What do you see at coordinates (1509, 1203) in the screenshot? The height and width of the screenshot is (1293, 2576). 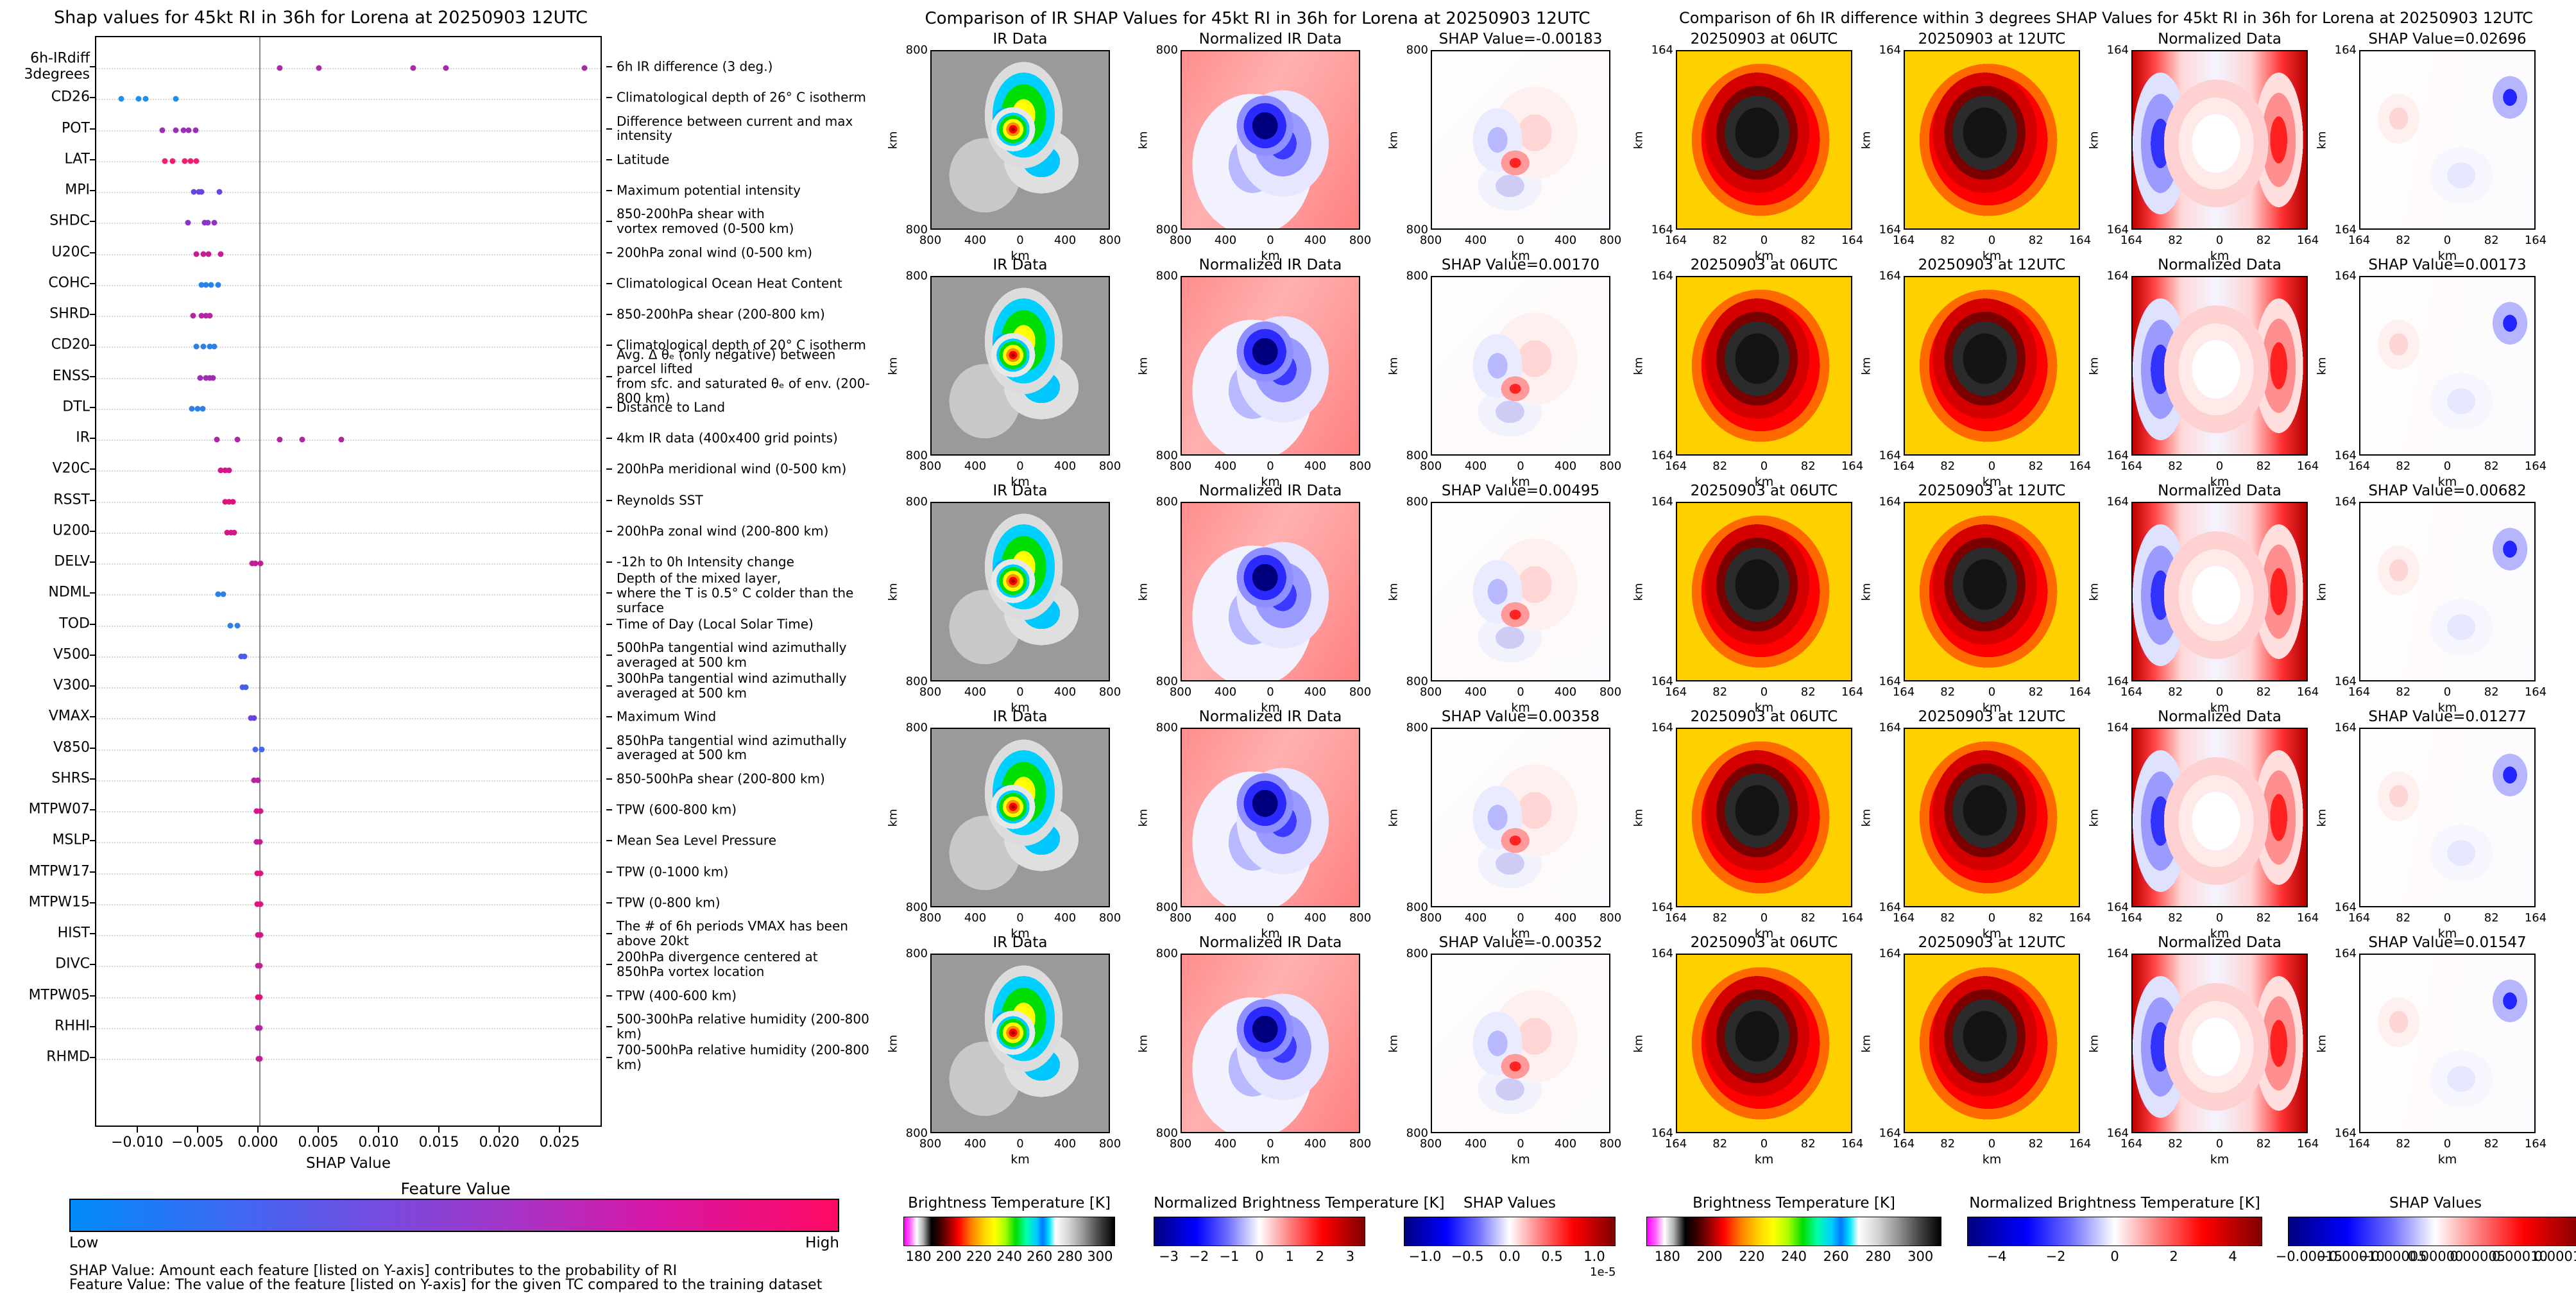 I see `colorbar-title: SHAP Values` at bounding box center [1509, 1203].